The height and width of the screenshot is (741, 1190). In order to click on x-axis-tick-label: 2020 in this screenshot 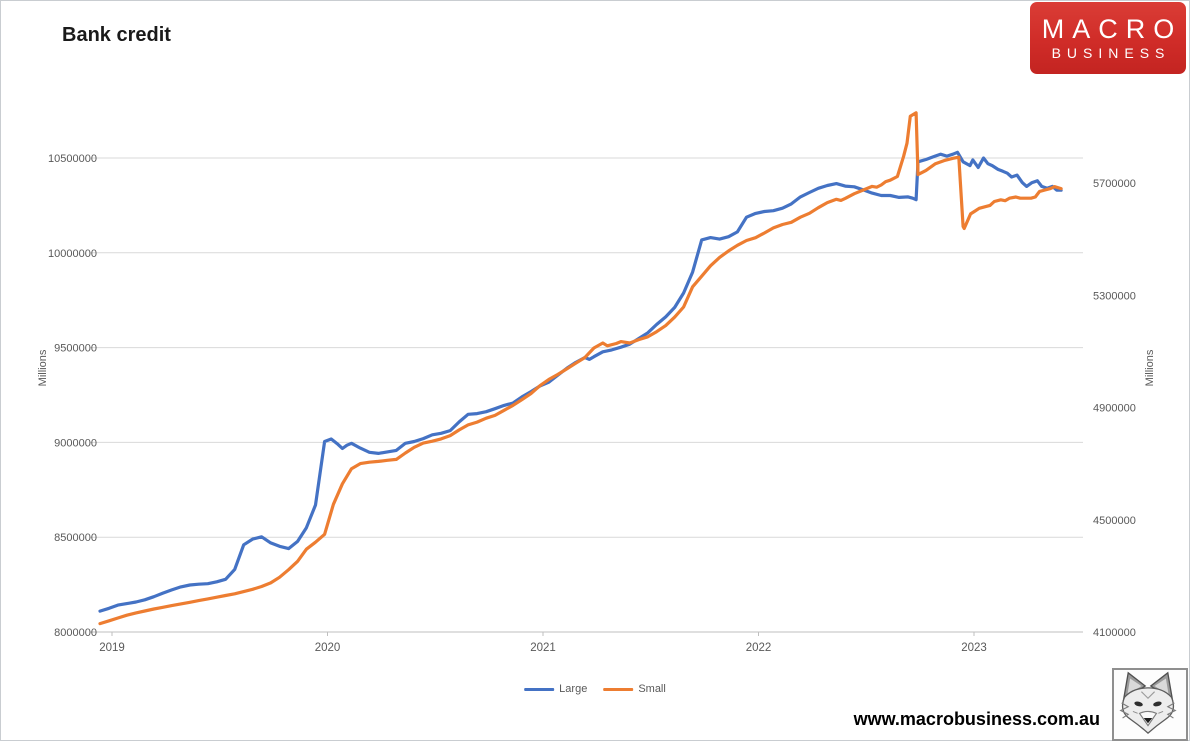, I will do `click(328, 648)`.